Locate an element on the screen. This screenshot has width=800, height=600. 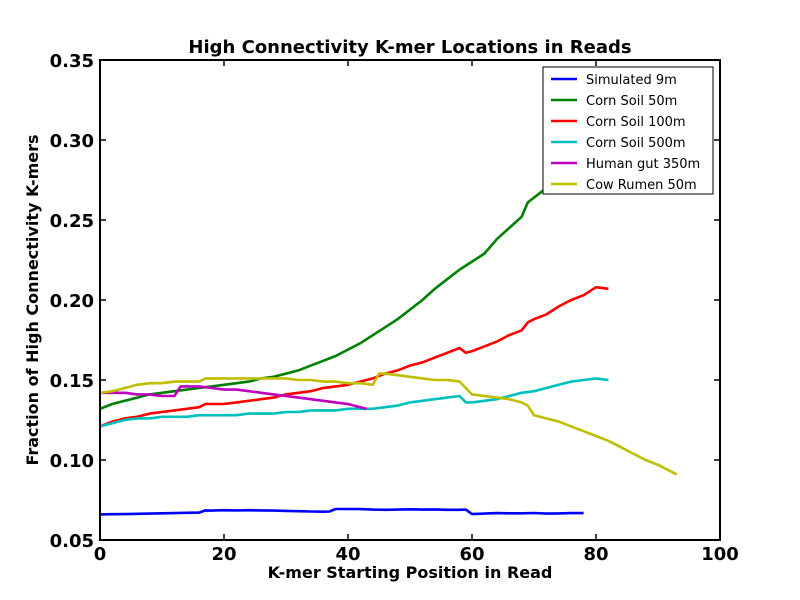
series-line-cow-rumen-50m is located at coordinates (389, 424).